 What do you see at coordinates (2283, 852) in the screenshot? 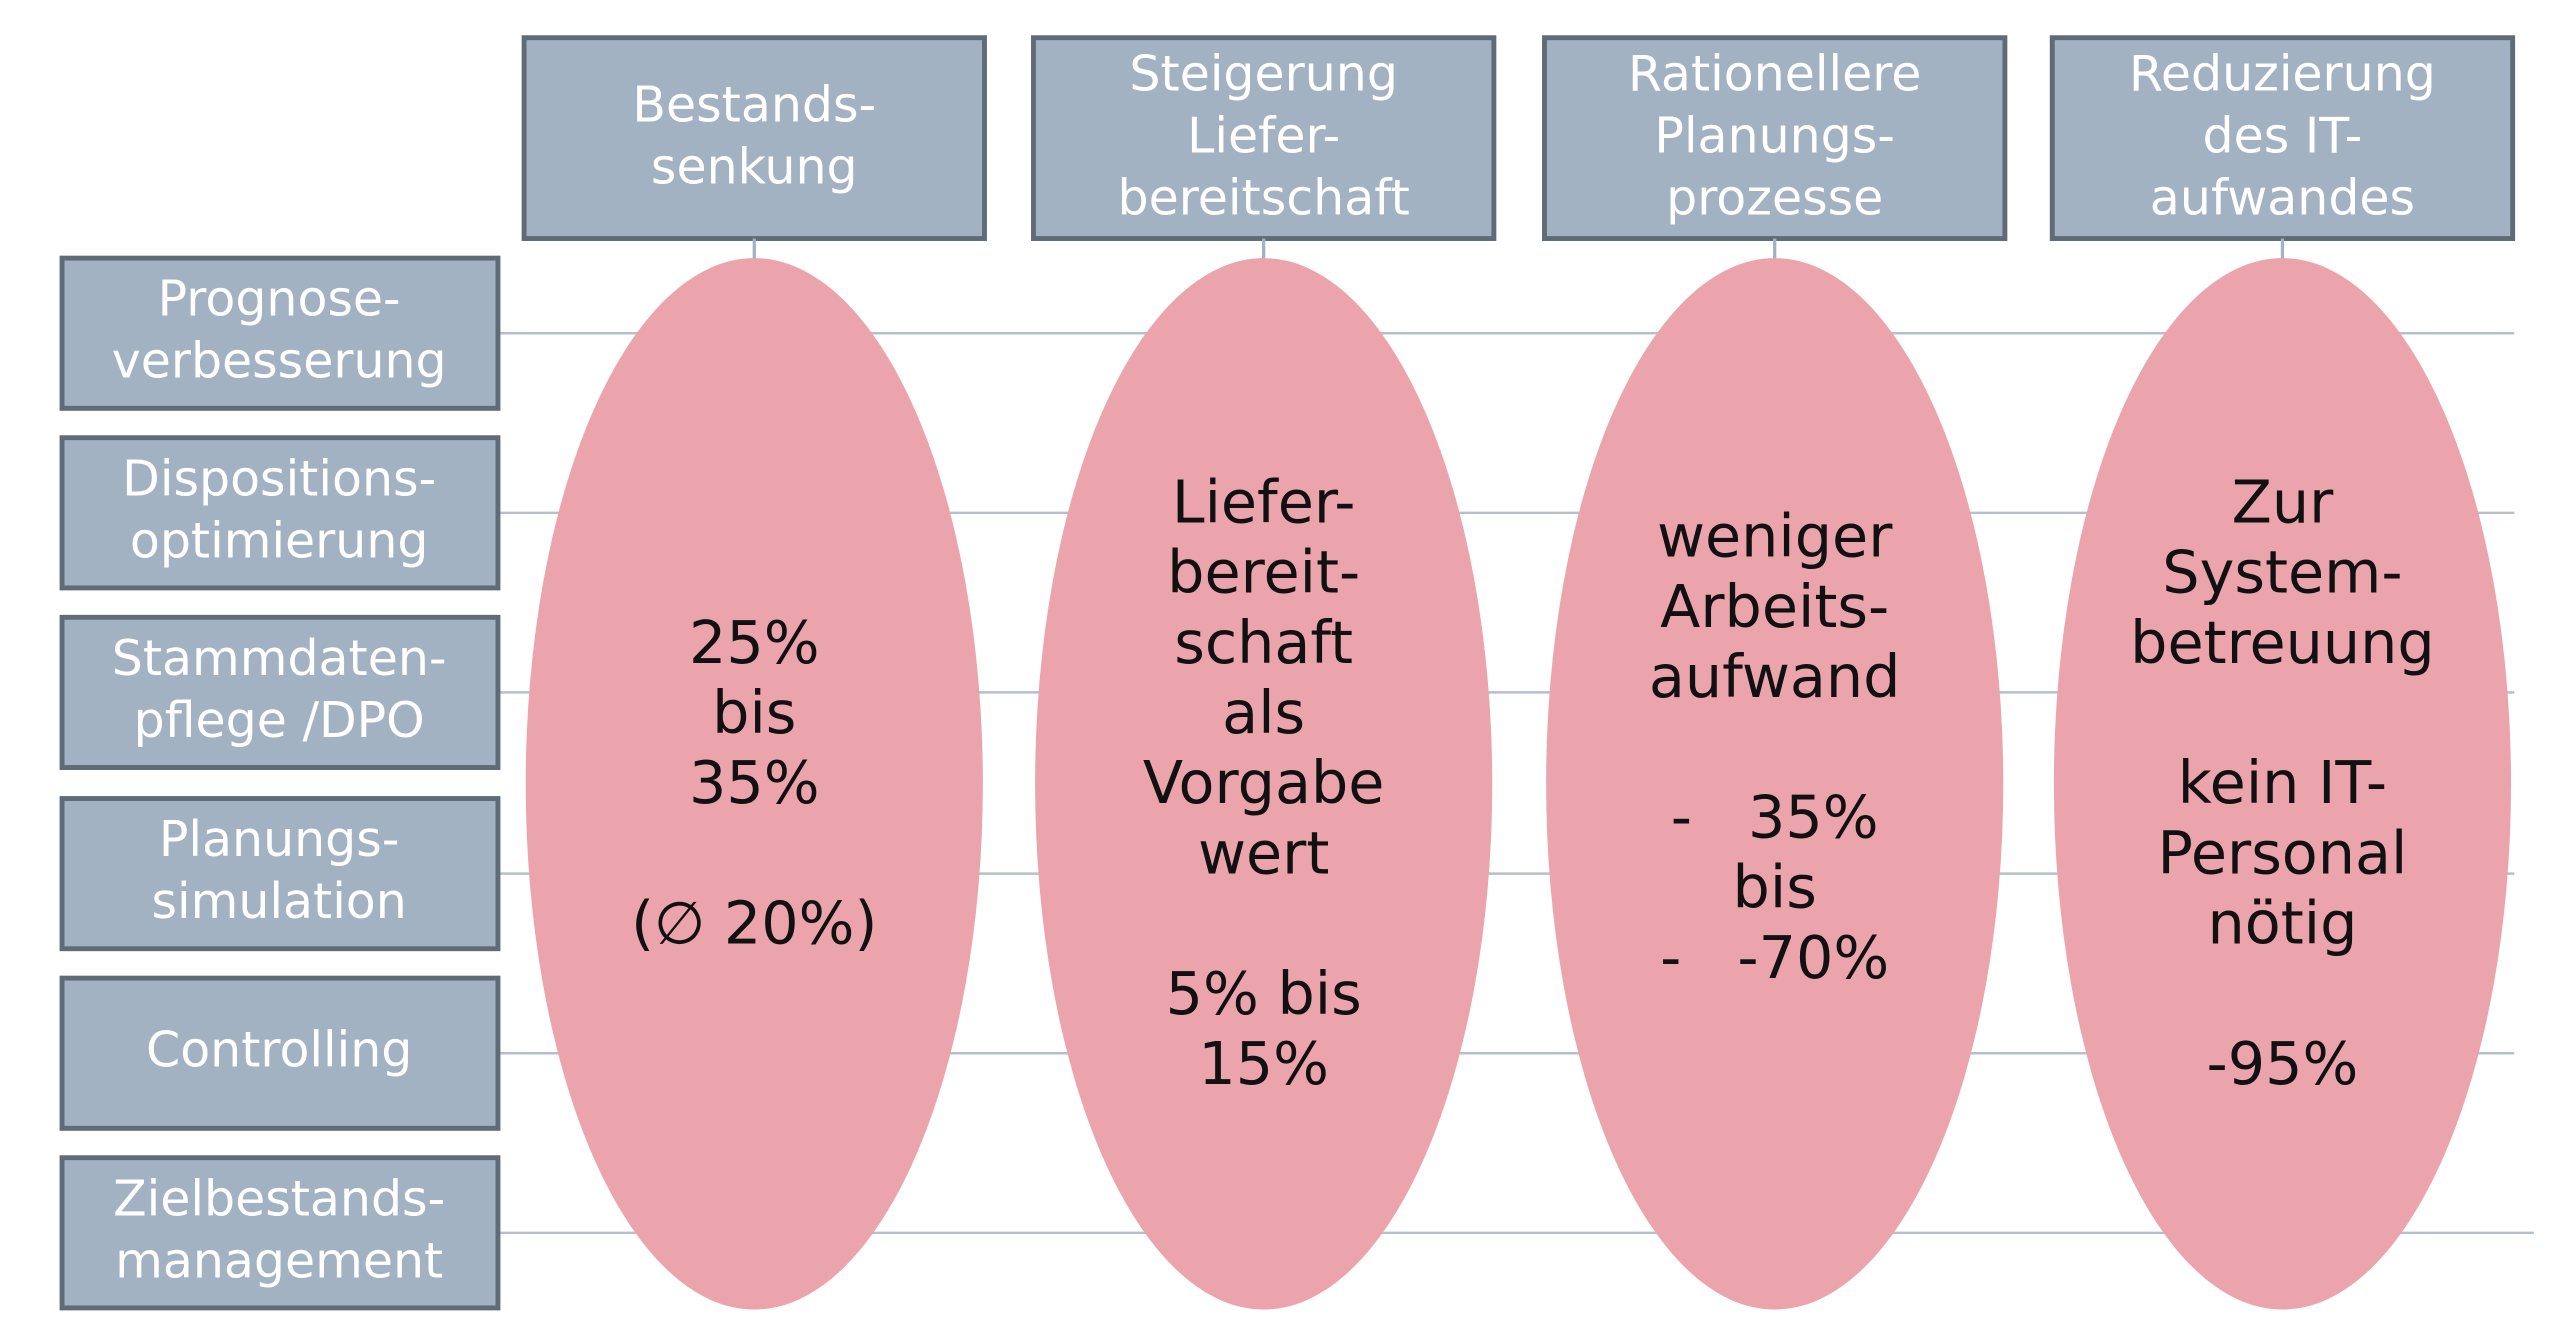
I see `ellipse-text: Personal` at bounding box center [2283, 852].